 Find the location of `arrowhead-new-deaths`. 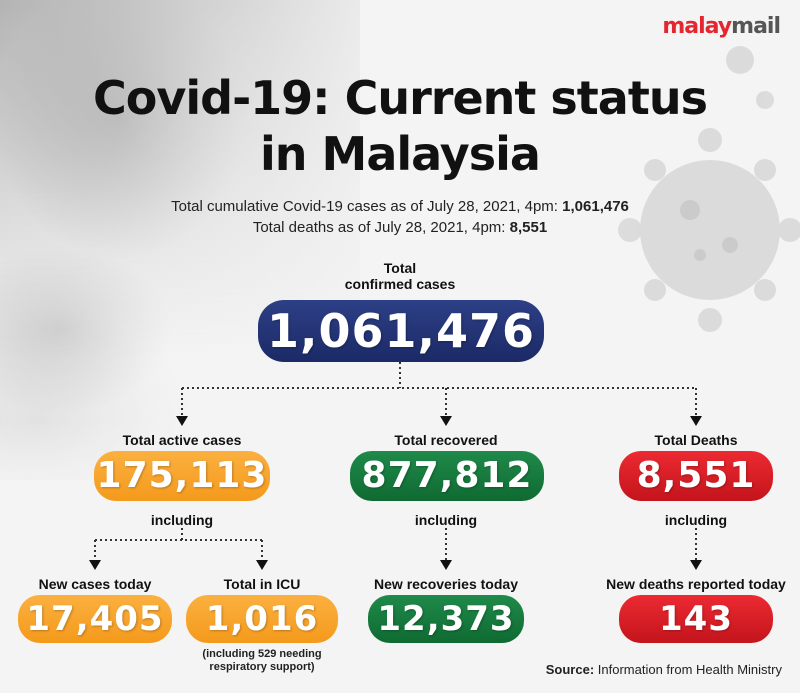

arrowhead-new-deaths is located at coordinates (696, 565).